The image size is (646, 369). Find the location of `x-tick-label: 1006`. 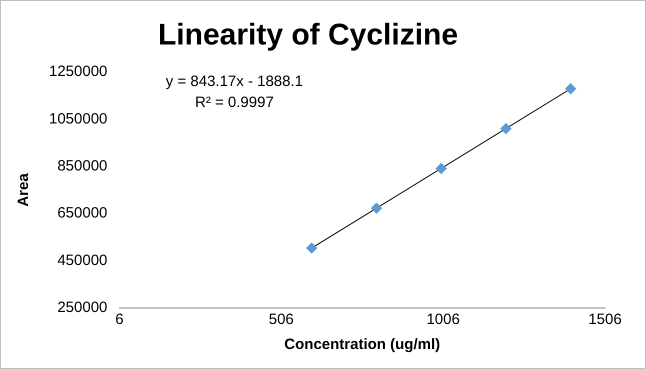

x-tick-label: 1006 is located at coordinates (443, 319).